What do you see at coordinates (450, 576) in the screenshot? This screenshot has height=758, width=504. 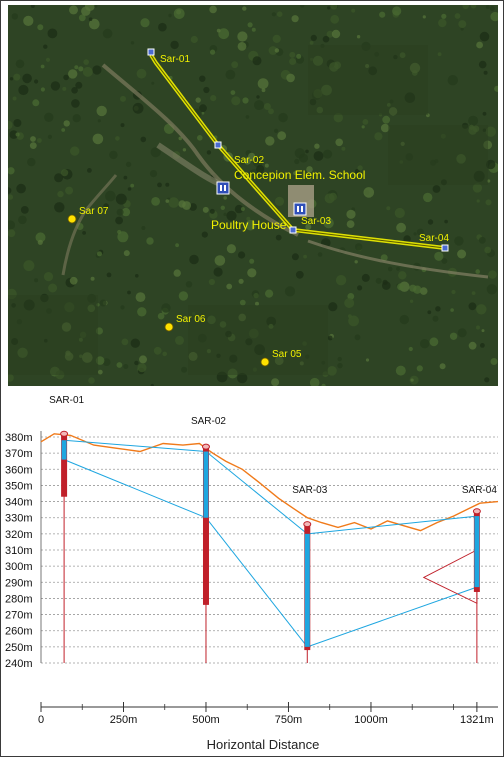 I see `lens-feature` at bounding box center [450, 576].